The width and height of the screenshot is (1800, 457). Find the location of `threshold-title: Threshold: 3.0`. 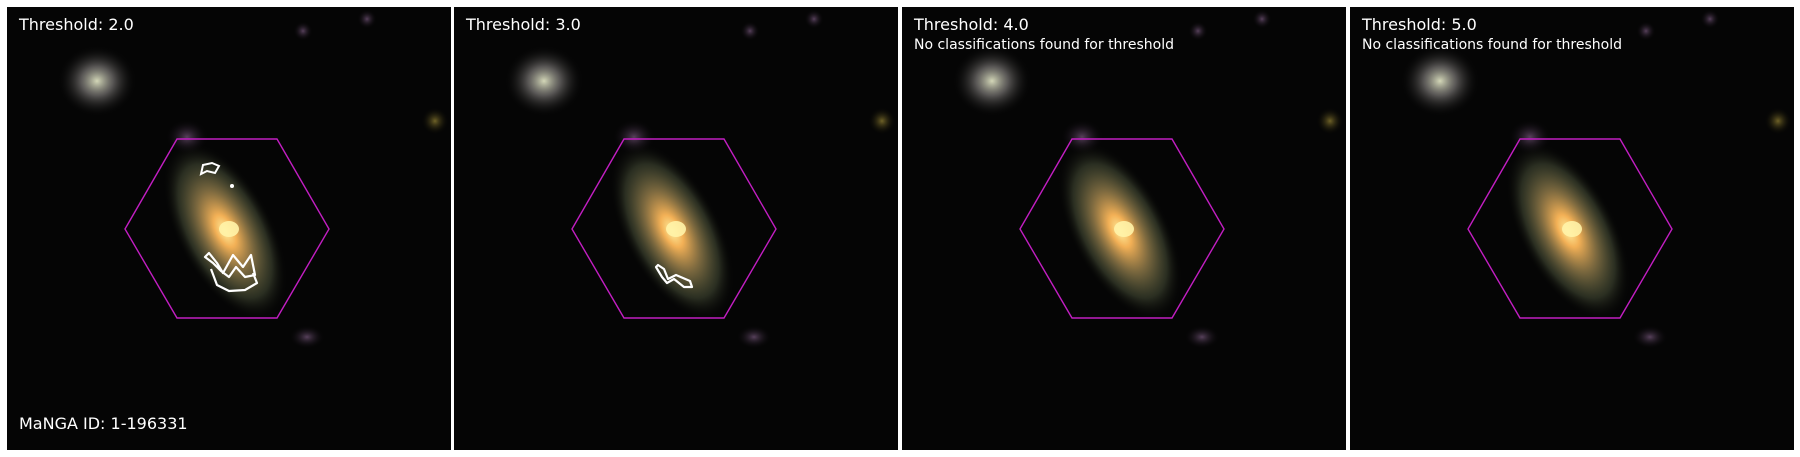

threshold-title: Threshold: 3.0 is located at coordinates (523, 24).